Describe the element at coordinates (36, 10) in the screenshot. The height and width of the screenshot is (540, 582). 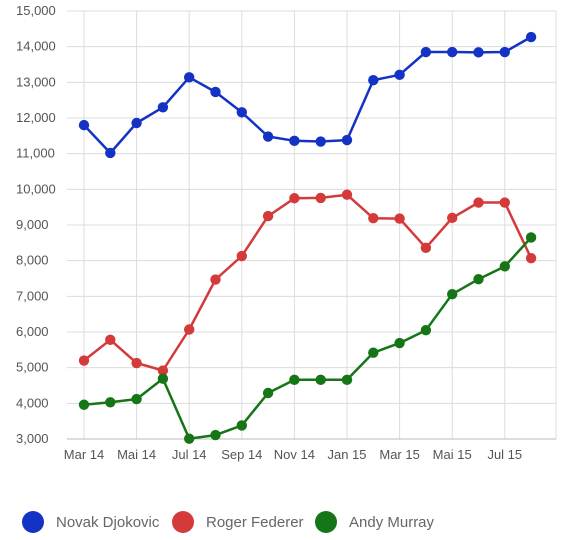
I see `y-tick-label: 15,000` at that location.